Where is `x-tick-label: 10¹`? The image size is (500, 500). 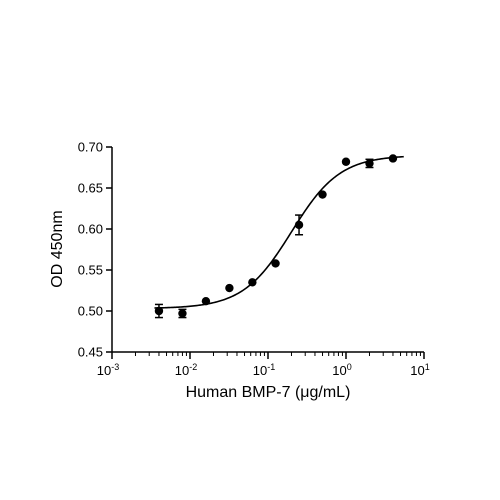 x-tick-label: 10¹ is located at coordinates (419, 370).